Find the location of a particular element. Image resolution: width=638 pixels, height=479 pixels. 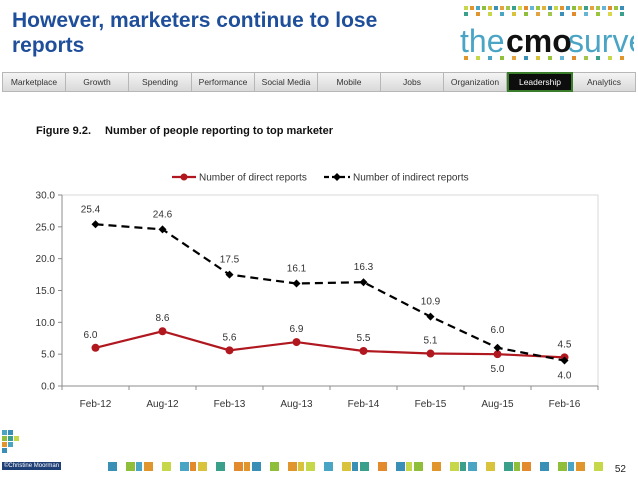

legend-marker-indirect-reports is located at coordinates (337, 177).